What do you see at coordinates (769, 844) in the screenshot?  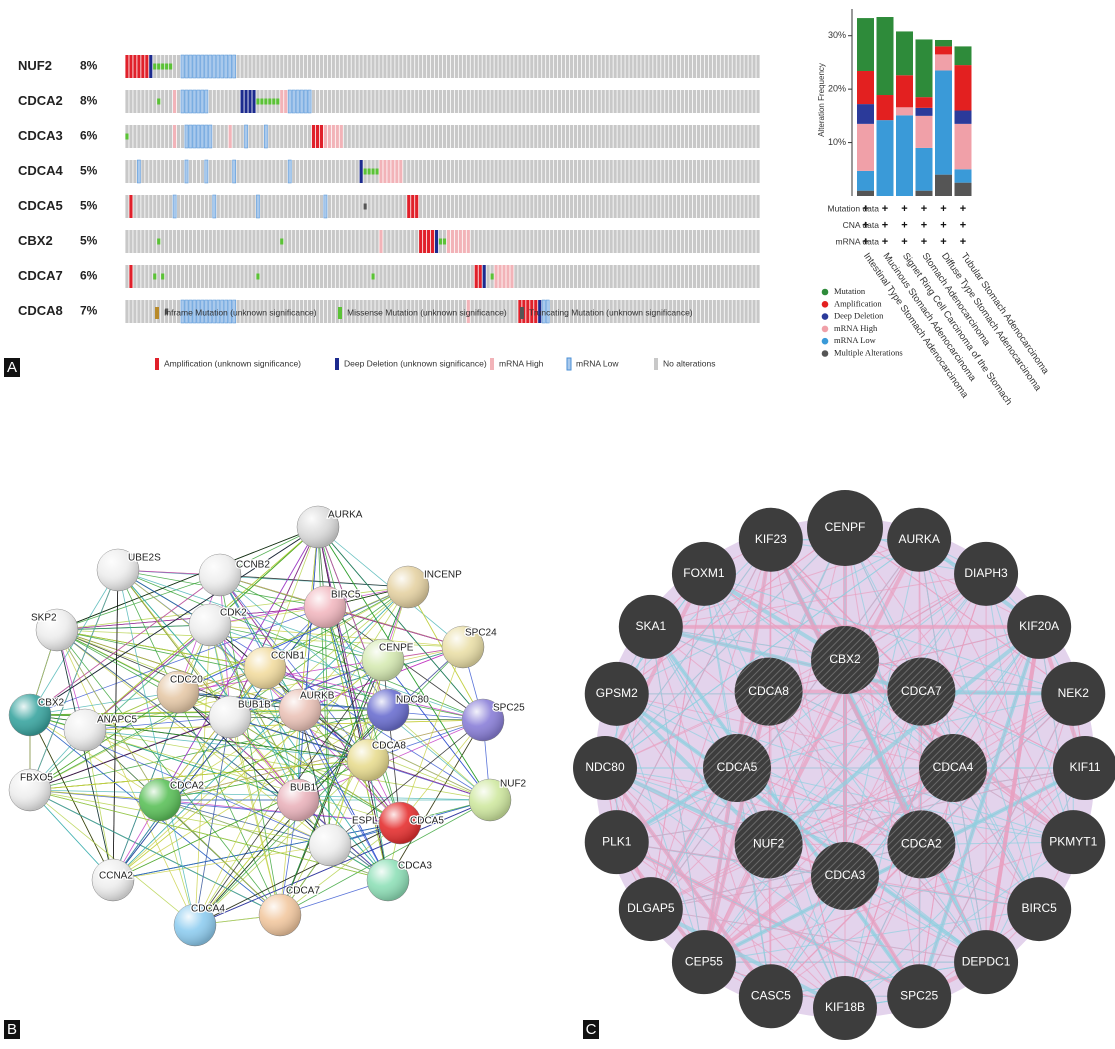 I see `query-node-label: NUF2` at bounding box center [769, 844].